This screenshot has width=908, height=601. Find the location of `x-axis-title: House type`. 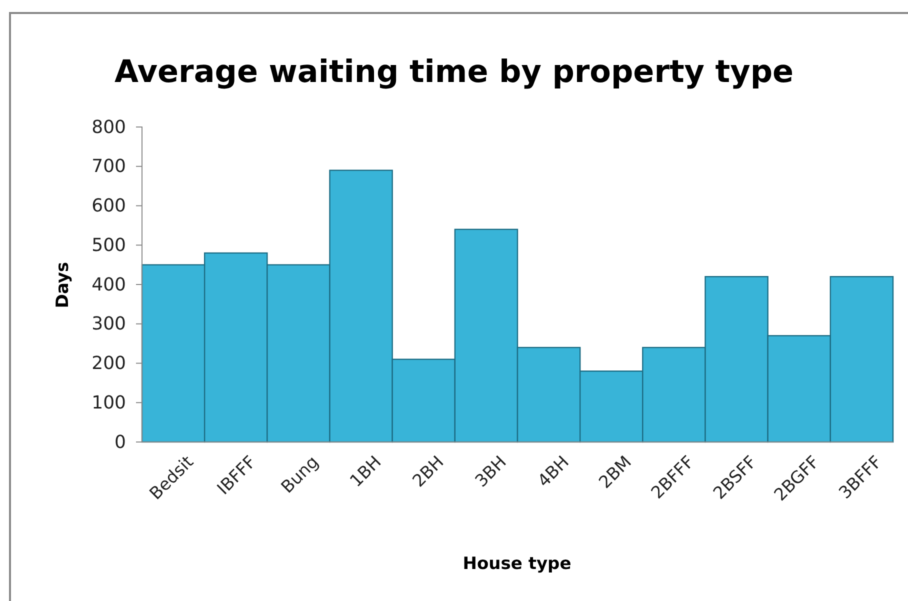

x-axis-title: House type is located at coordinates (517, 564).